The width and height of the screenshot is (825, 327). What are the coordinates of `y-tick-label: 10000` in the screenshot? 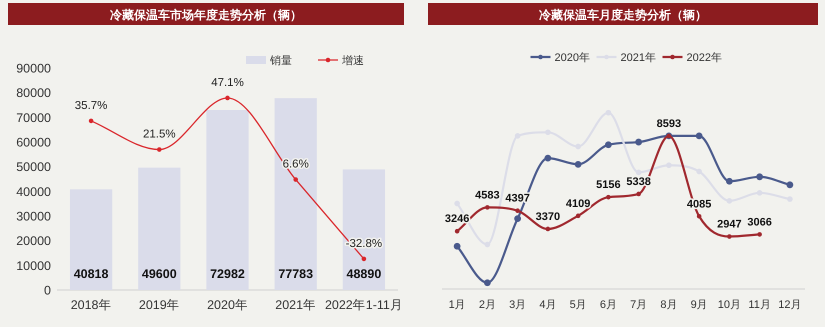 It's located at (34, 265).